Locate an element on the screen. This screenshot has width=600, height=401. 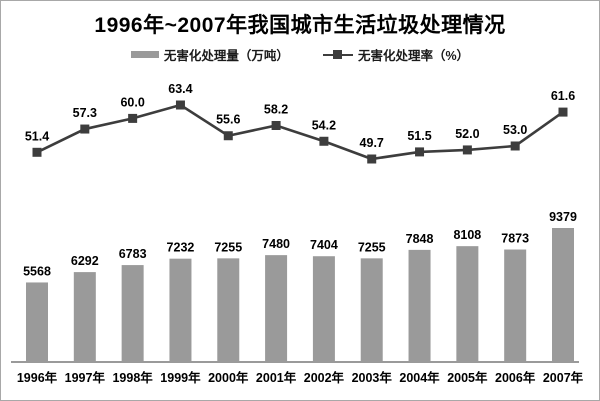
x-axis-tick-label: 1996年 is located at coordinates (37, 377).